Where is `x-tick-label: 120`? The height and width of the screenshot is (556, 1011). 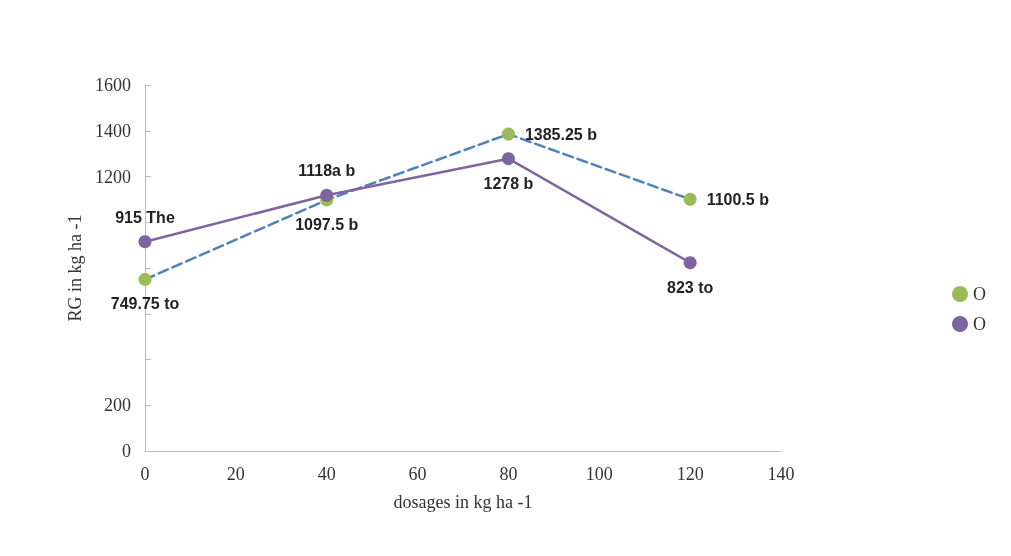
x-tick-label: 120 is located at coordinates (690, 474).